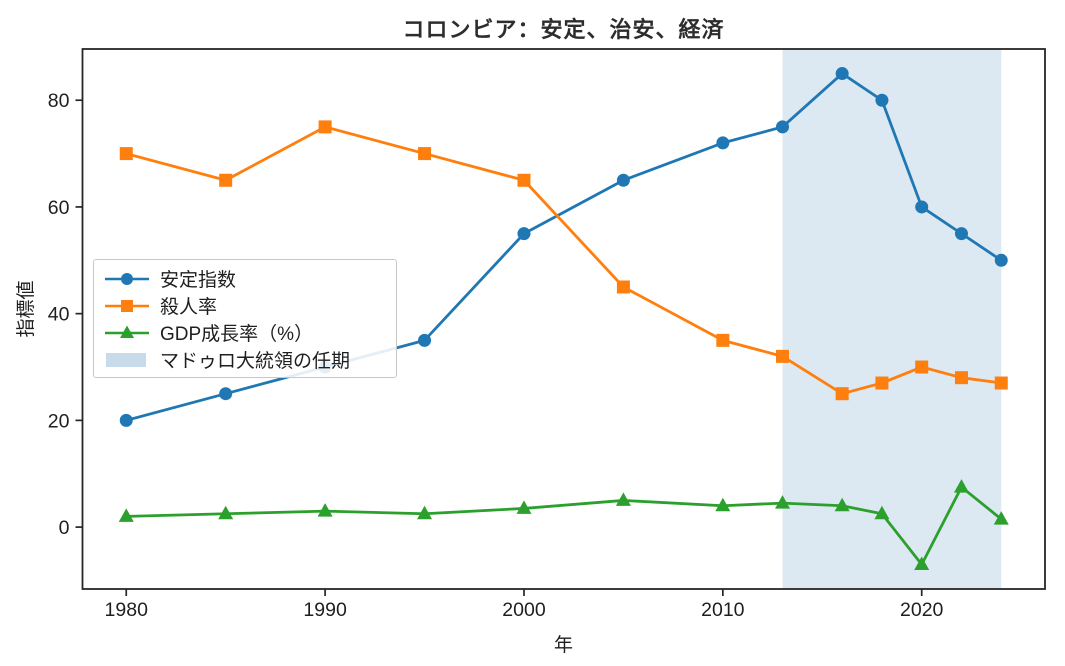 This screenshot has height=666, width=1065. Describe the element at coordinates (127, 305) in the screenshot. I see `murder-rate-line-swatch-icon` at that location.